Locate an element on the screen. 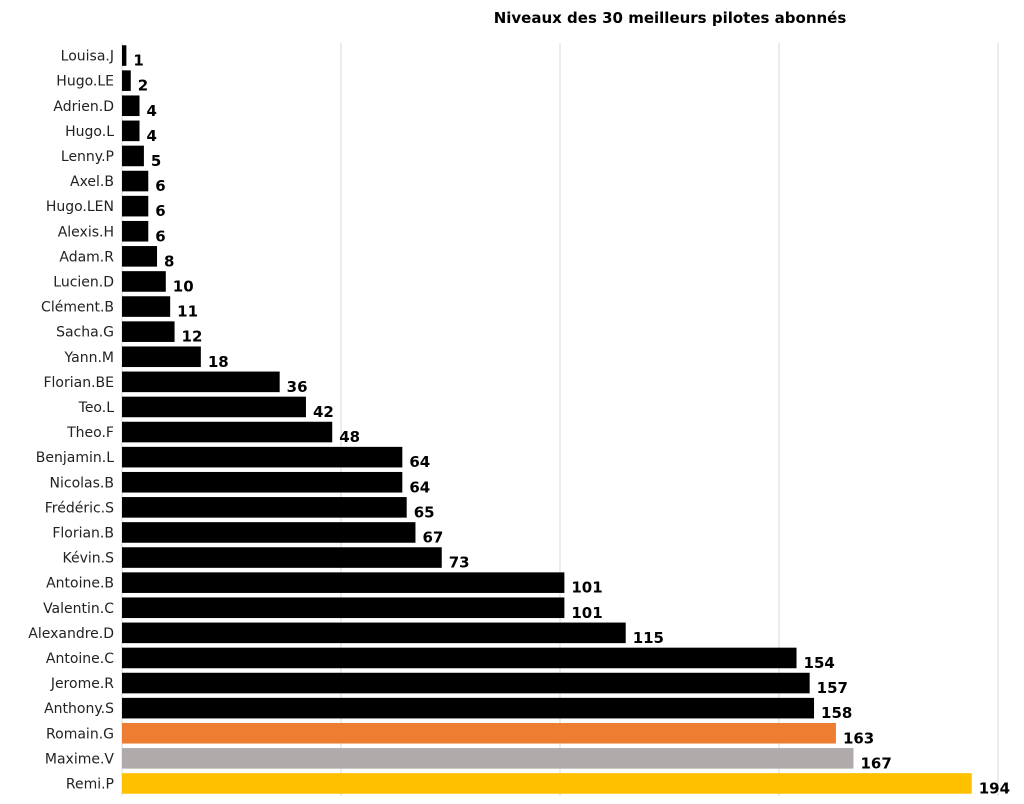 This screenshot has height=804, width=1024. category-label: Anthony.S is located at coordinates (79, 709).